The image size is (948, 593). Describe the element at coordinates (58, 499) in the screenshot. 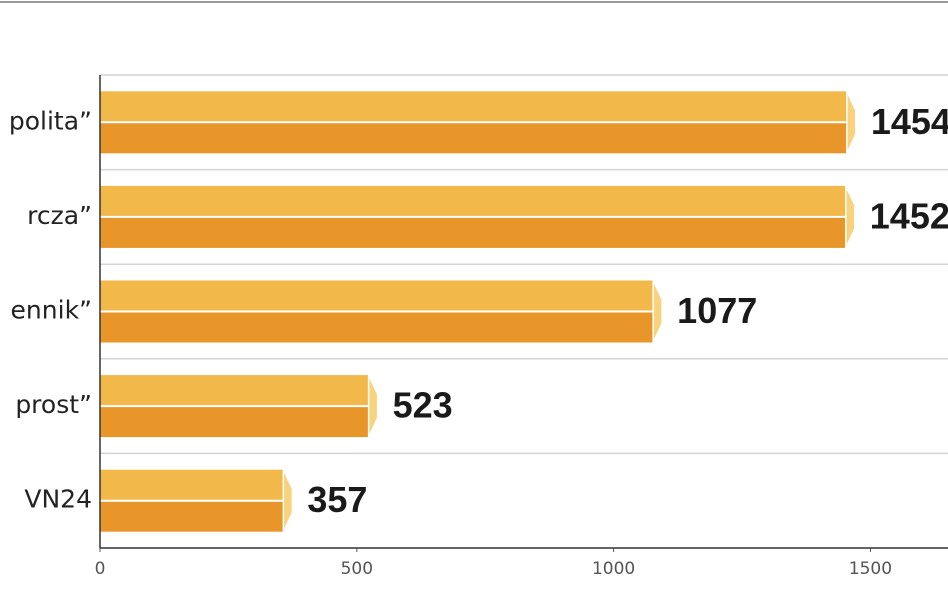

I see `y-tick-label: VN24` at that location.